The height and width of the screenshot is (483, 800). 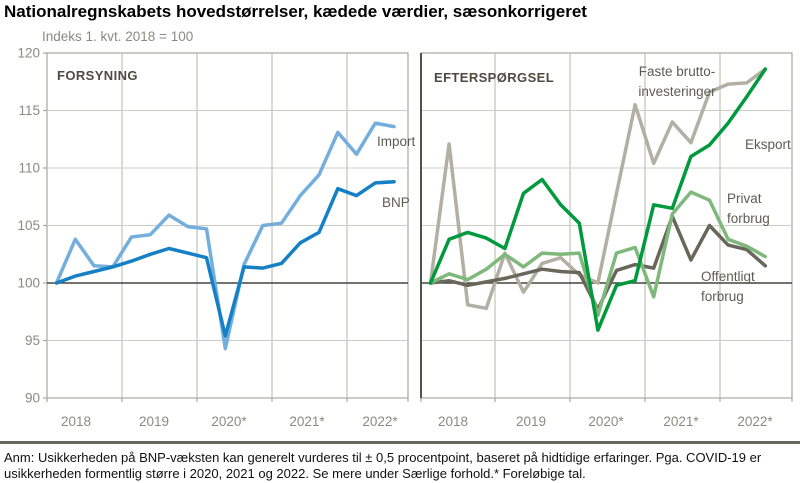 What do you see at coordinates (722, 296) in the screenshot?
I see `series-label-offentligt-forbrug: forbrug` at bounding box center [722, 296].